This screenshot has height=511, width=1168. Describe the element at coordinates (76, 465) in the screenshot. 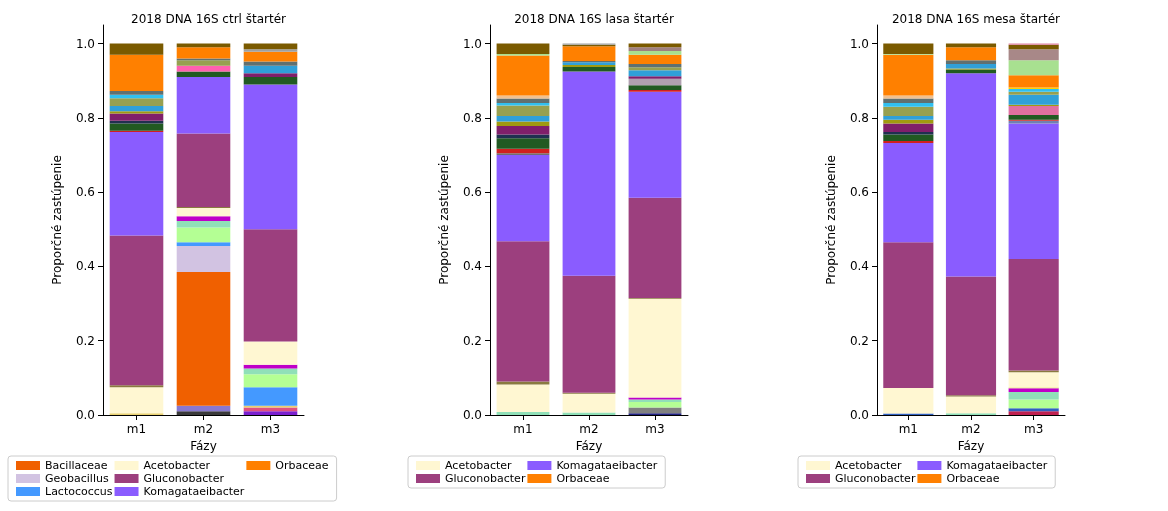

I see `legend-label: Bacillaceae` at that location.